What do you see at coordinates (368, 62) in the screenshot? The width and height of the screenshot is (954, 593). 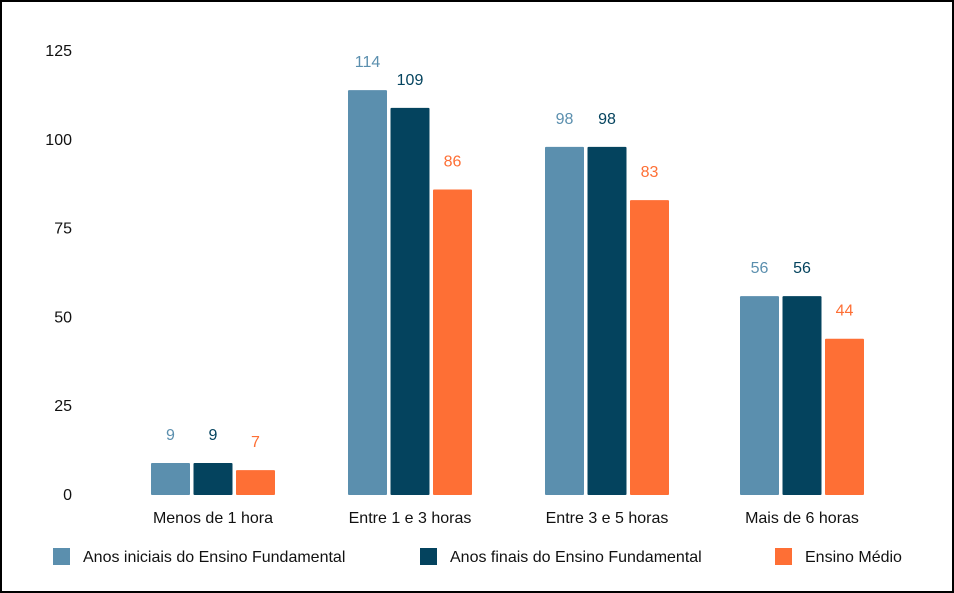 I see `data-label: 114` at bounding box center [368, 62].